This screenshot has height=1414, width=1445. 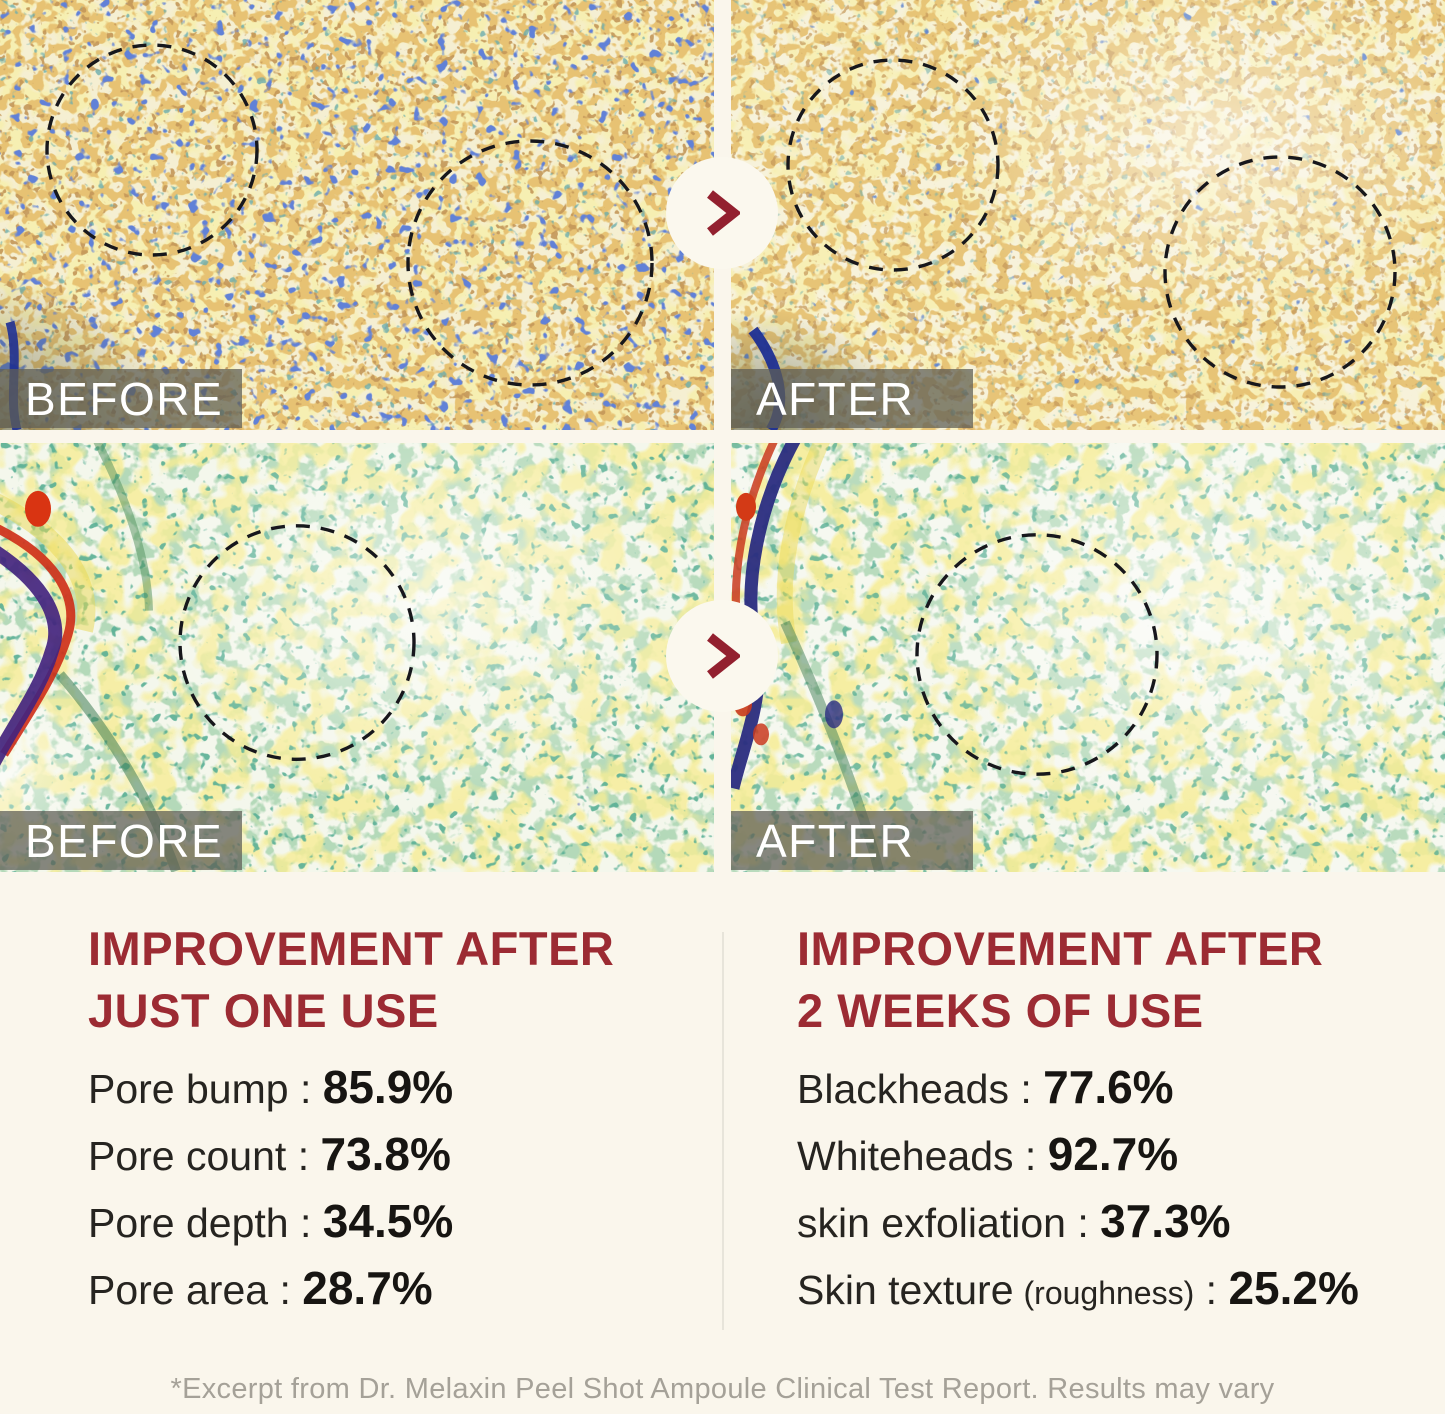 What do you see at coordinates (1109, 1293) in the screenshot?
I see `stat-label-note: (roughness)` at bounding box center [1109, 1293].